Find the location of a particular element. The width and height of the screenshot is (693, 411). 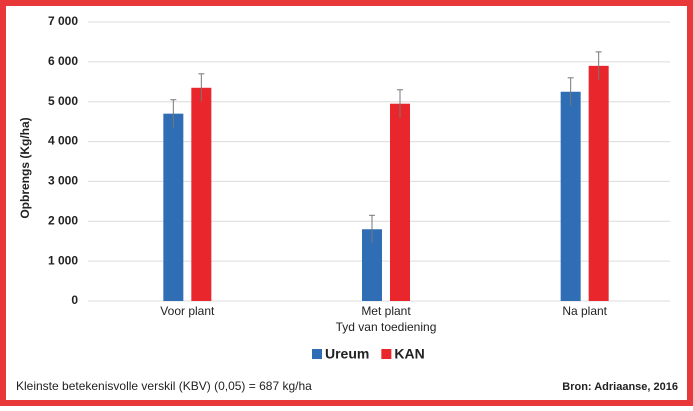

y-tick-label: 2 000 is located at coordinates (63, 220).